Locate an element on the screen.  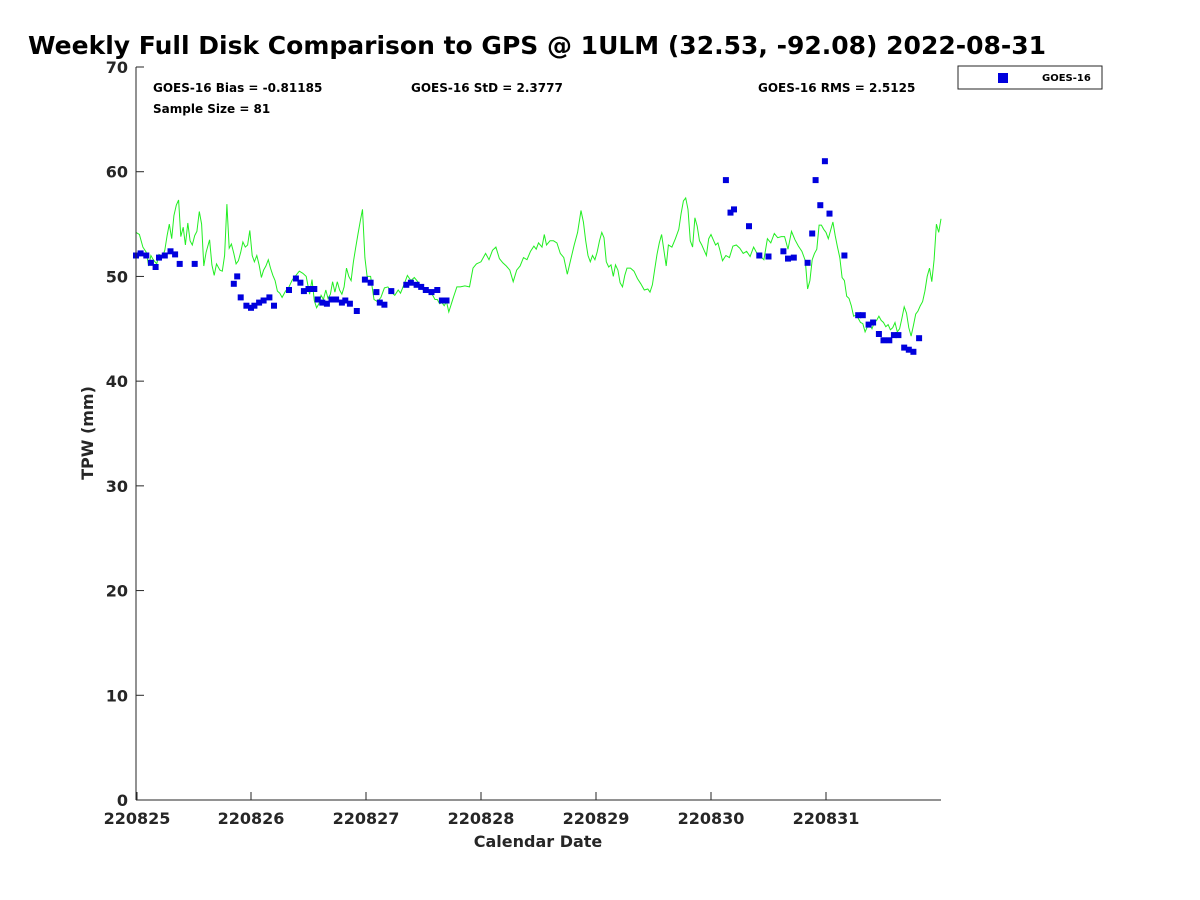
x-tick-label: 220830 is located at coordinates (711, 818).